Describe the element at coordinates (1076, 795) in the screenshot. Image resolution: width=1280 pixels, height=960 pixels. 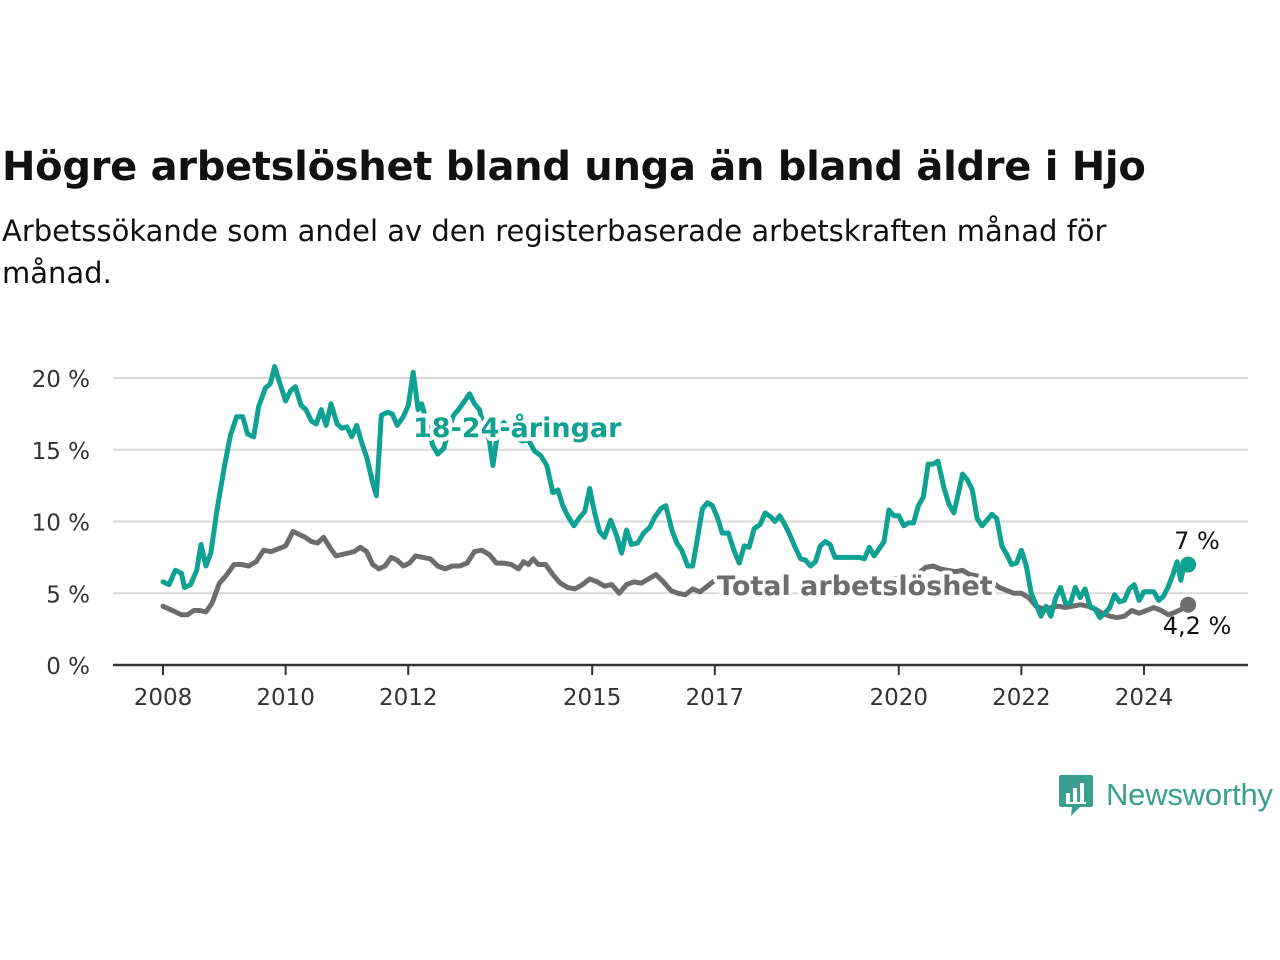
I see `newsworthy-chart-icon` at that location.